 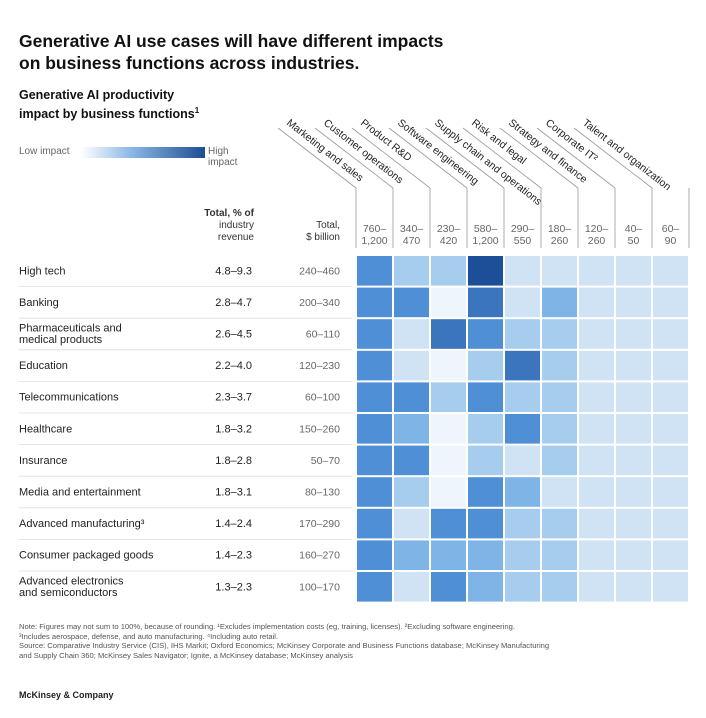 I want to click on industry-total-bn: 120–230, so click(x=319, y=366).